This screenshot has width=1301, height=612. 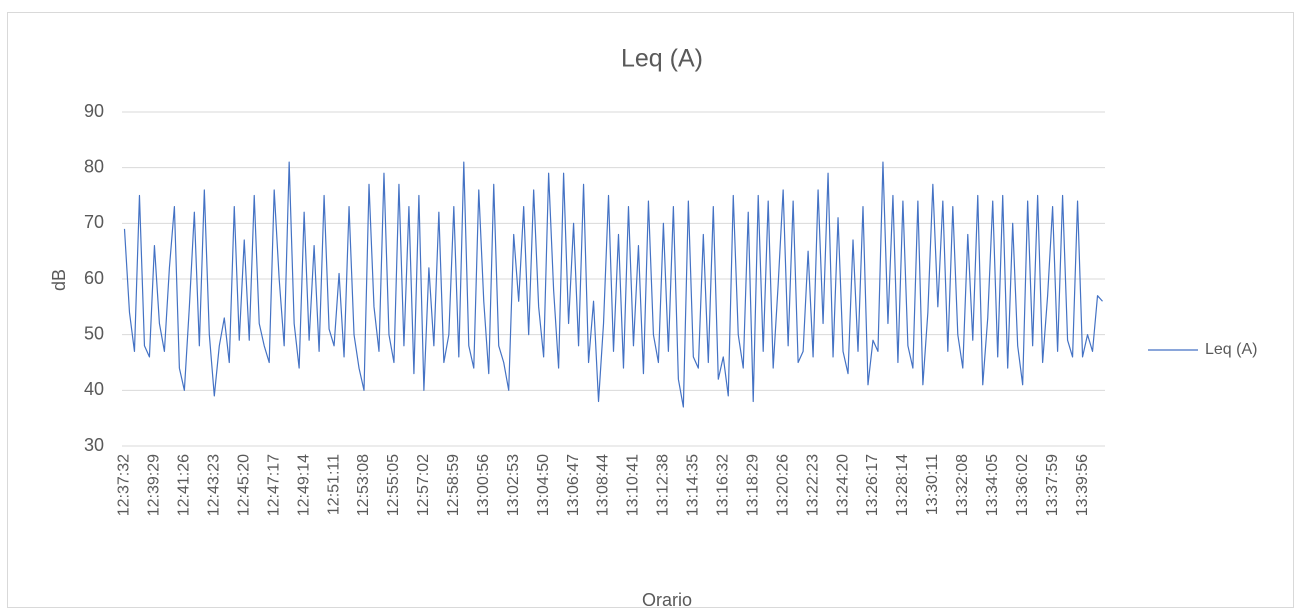 What do you see at coordinates (667, 600) in the screenshot?
I see `x-axis-label: Orario` at bounding box center [667, 600].